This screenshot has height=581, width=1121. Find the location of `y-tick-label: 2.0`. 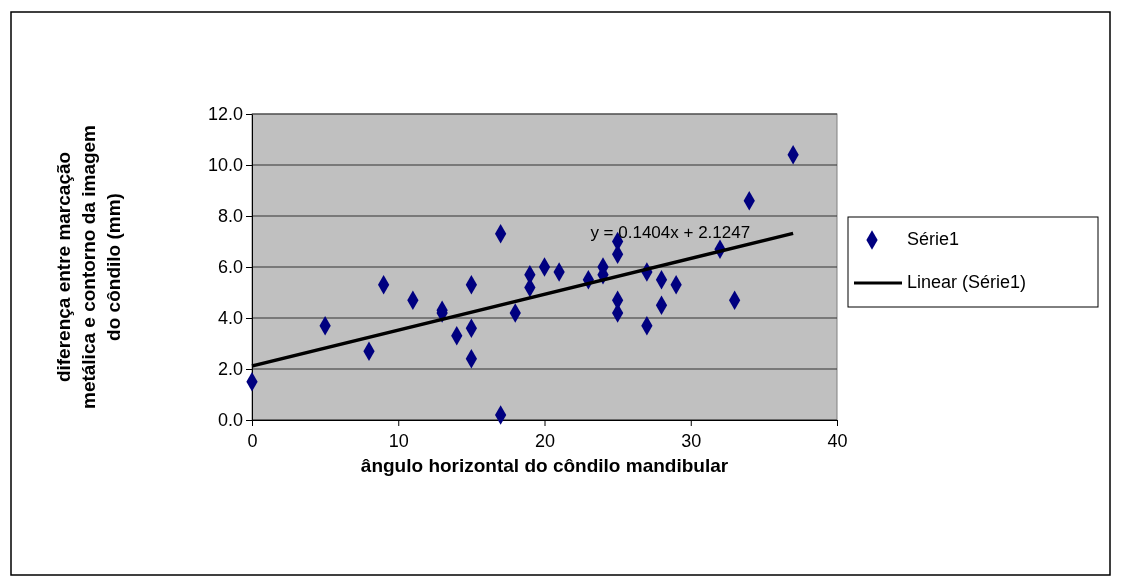

y-tick-label: 2.0 is located at coordinates (230, 369).